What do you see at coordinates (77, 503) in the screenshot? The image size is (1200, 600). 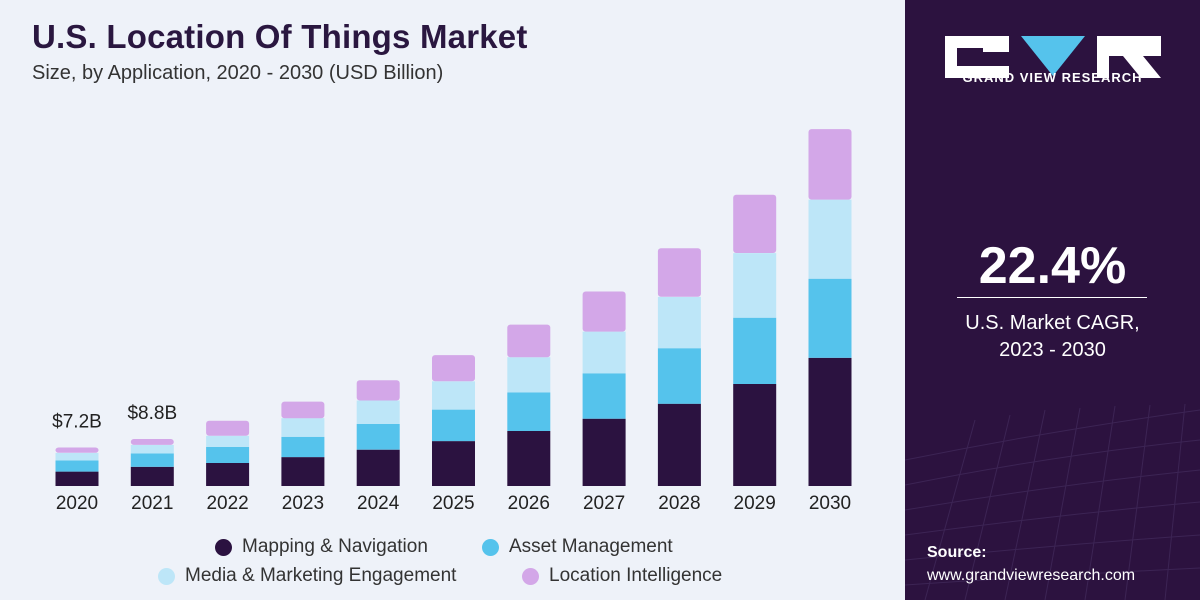 I see `x-tick-label: 2020` at bounding box center [77, 503].